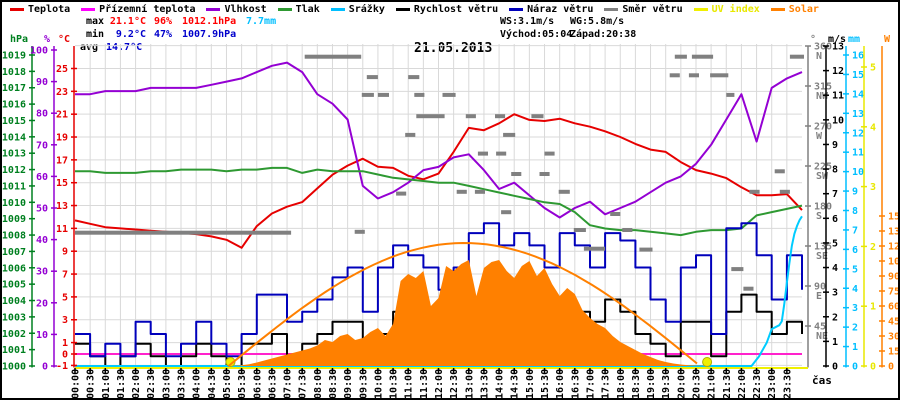 The width and height of the screenshot is (900, 400). I want to click on legend-item-5: Srážky, so click(357, 9).